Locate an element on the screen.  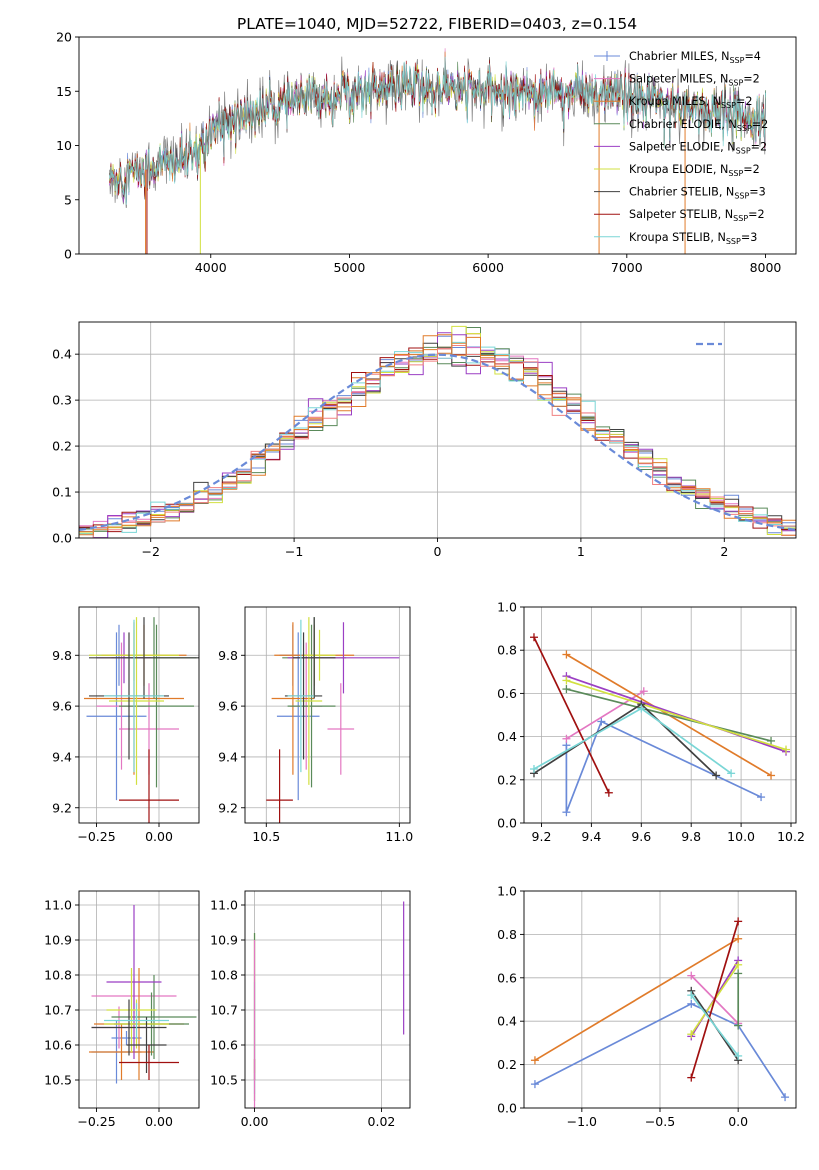
legend-label-main: Chabrier STELIB, N is located at coordinates (681, 192).